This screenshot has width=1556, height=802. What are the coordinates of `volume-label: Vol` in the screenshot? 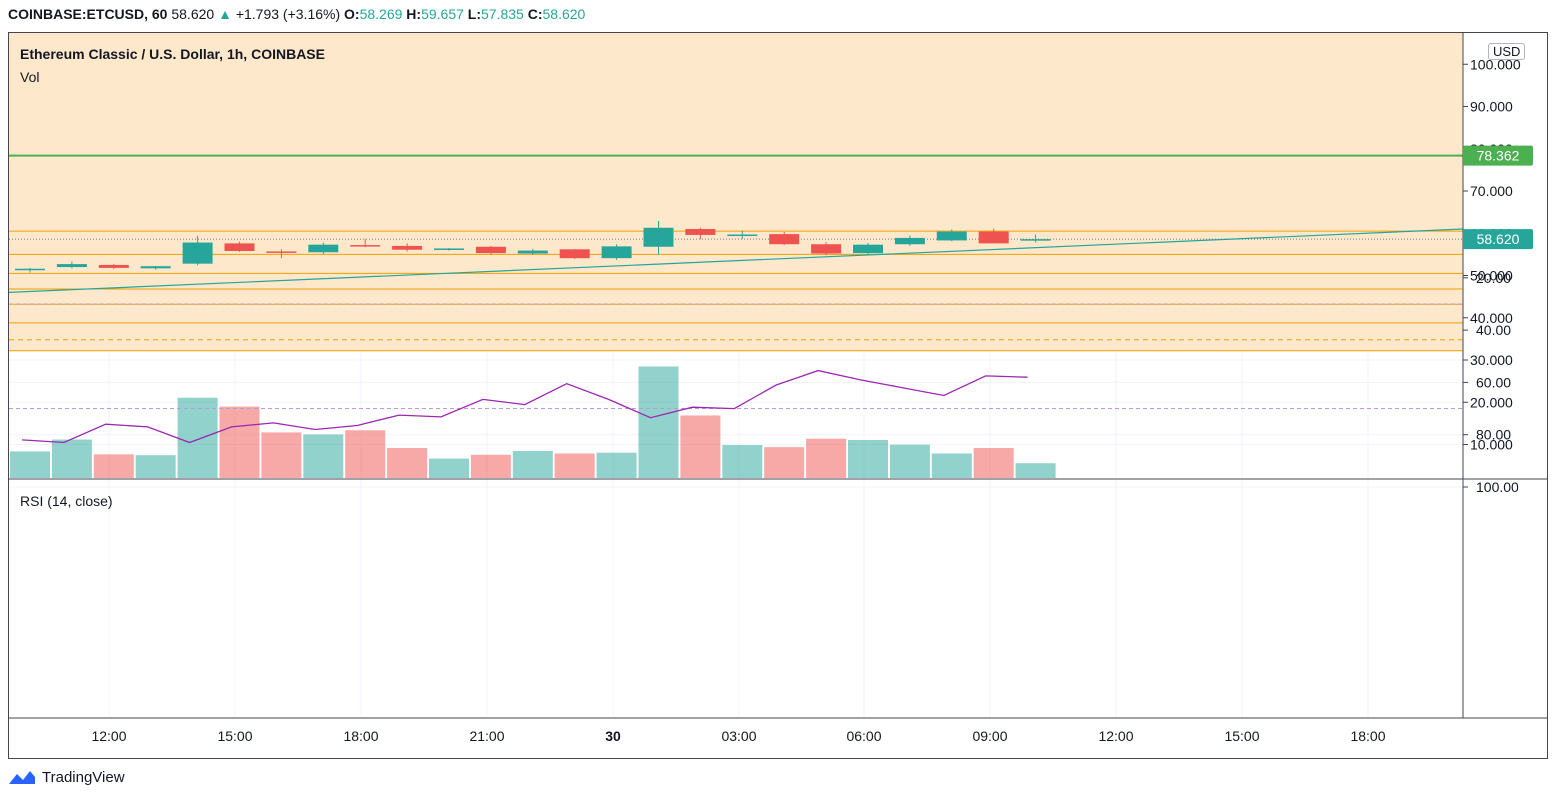 It's located at (30, 77).